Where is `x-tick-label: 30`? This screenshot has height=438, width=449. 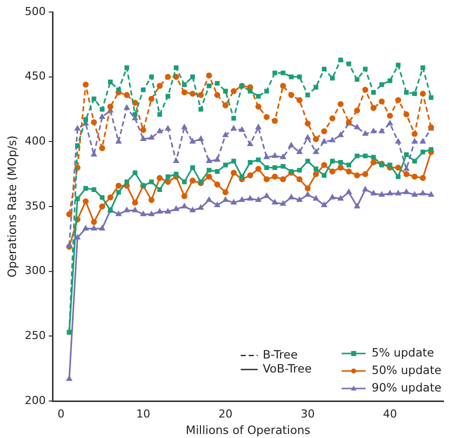
x-tick-label: 30 is located at coordinates (307, 413).